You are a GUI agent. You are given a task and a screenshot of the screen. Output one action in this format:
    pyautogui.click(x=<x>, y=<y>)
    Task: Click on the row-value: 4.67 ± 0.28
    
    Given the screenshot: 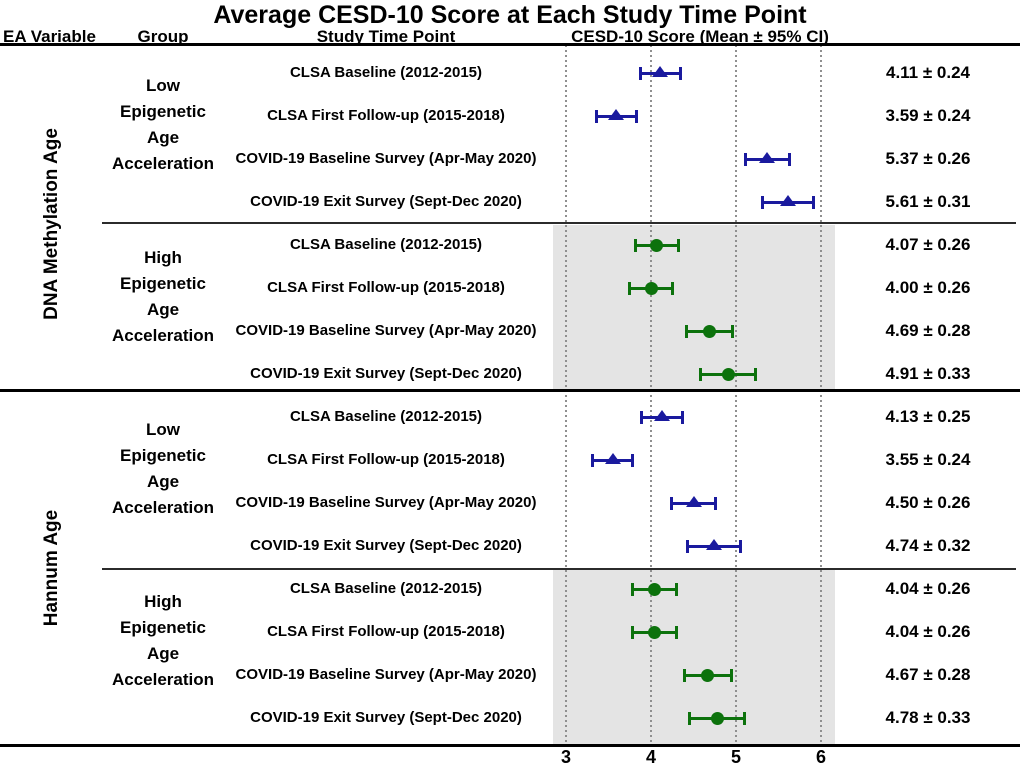 What is the action you would take?
    pyautogui.click(x=928, y=674)
    